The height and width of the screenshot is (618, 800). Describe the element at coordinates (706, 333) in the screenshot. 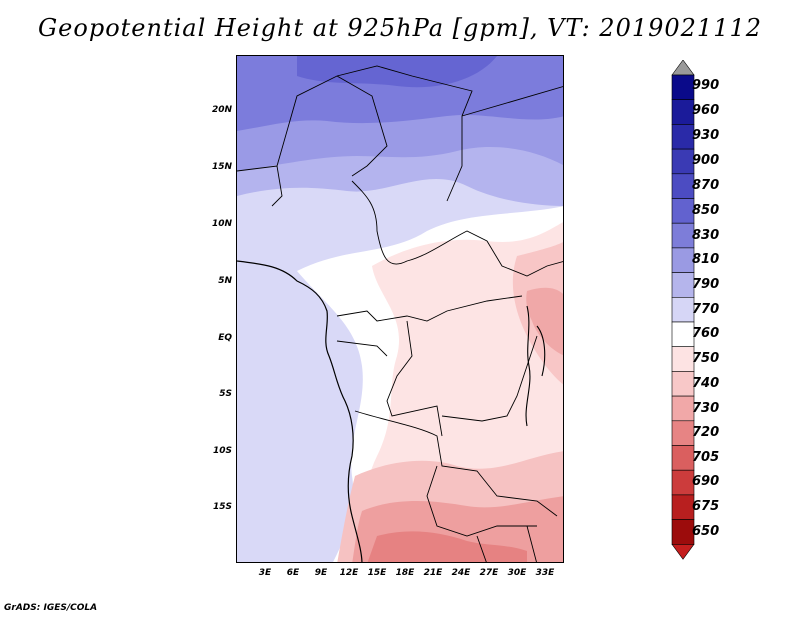

I see `colorbar-label: 760` at that location.